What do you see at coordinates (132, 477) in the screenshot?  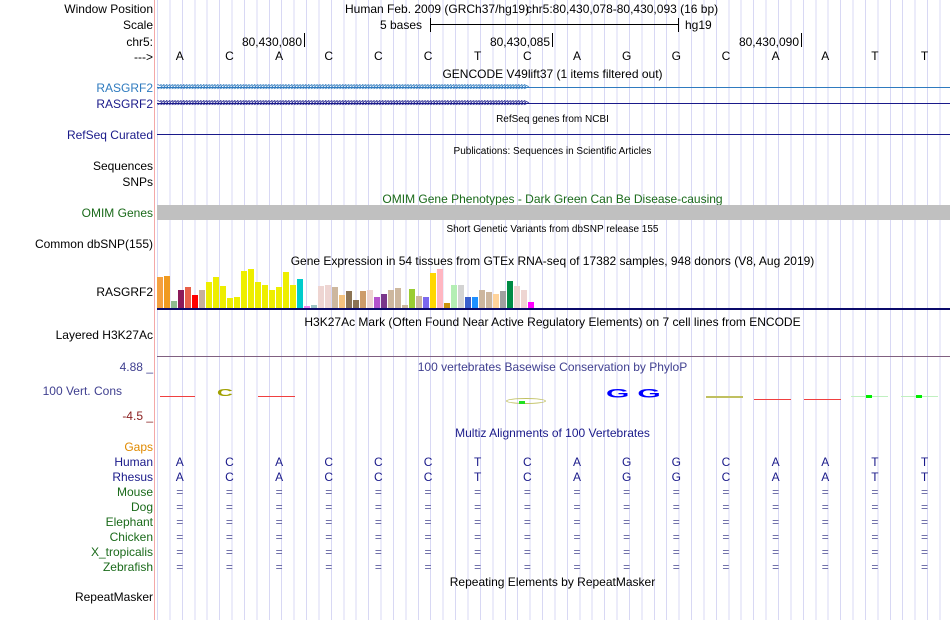 I see `species-label: Rhesus` at bounding box center [132, 477].